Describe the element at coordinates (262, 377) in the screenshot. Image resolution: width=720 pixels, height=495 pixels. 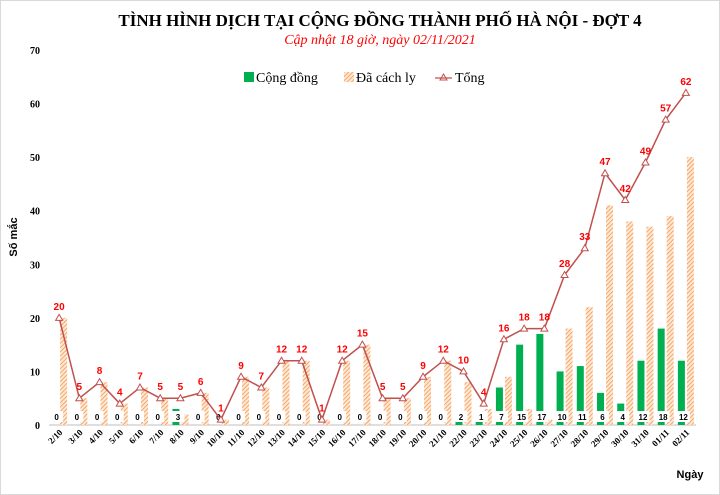
I see `total-data-label: 7` at that location.